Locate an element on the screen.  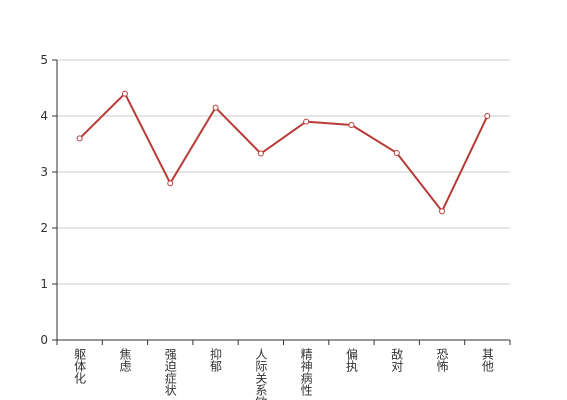
y-tick-label: 5 is located at coordinates (44, 60).